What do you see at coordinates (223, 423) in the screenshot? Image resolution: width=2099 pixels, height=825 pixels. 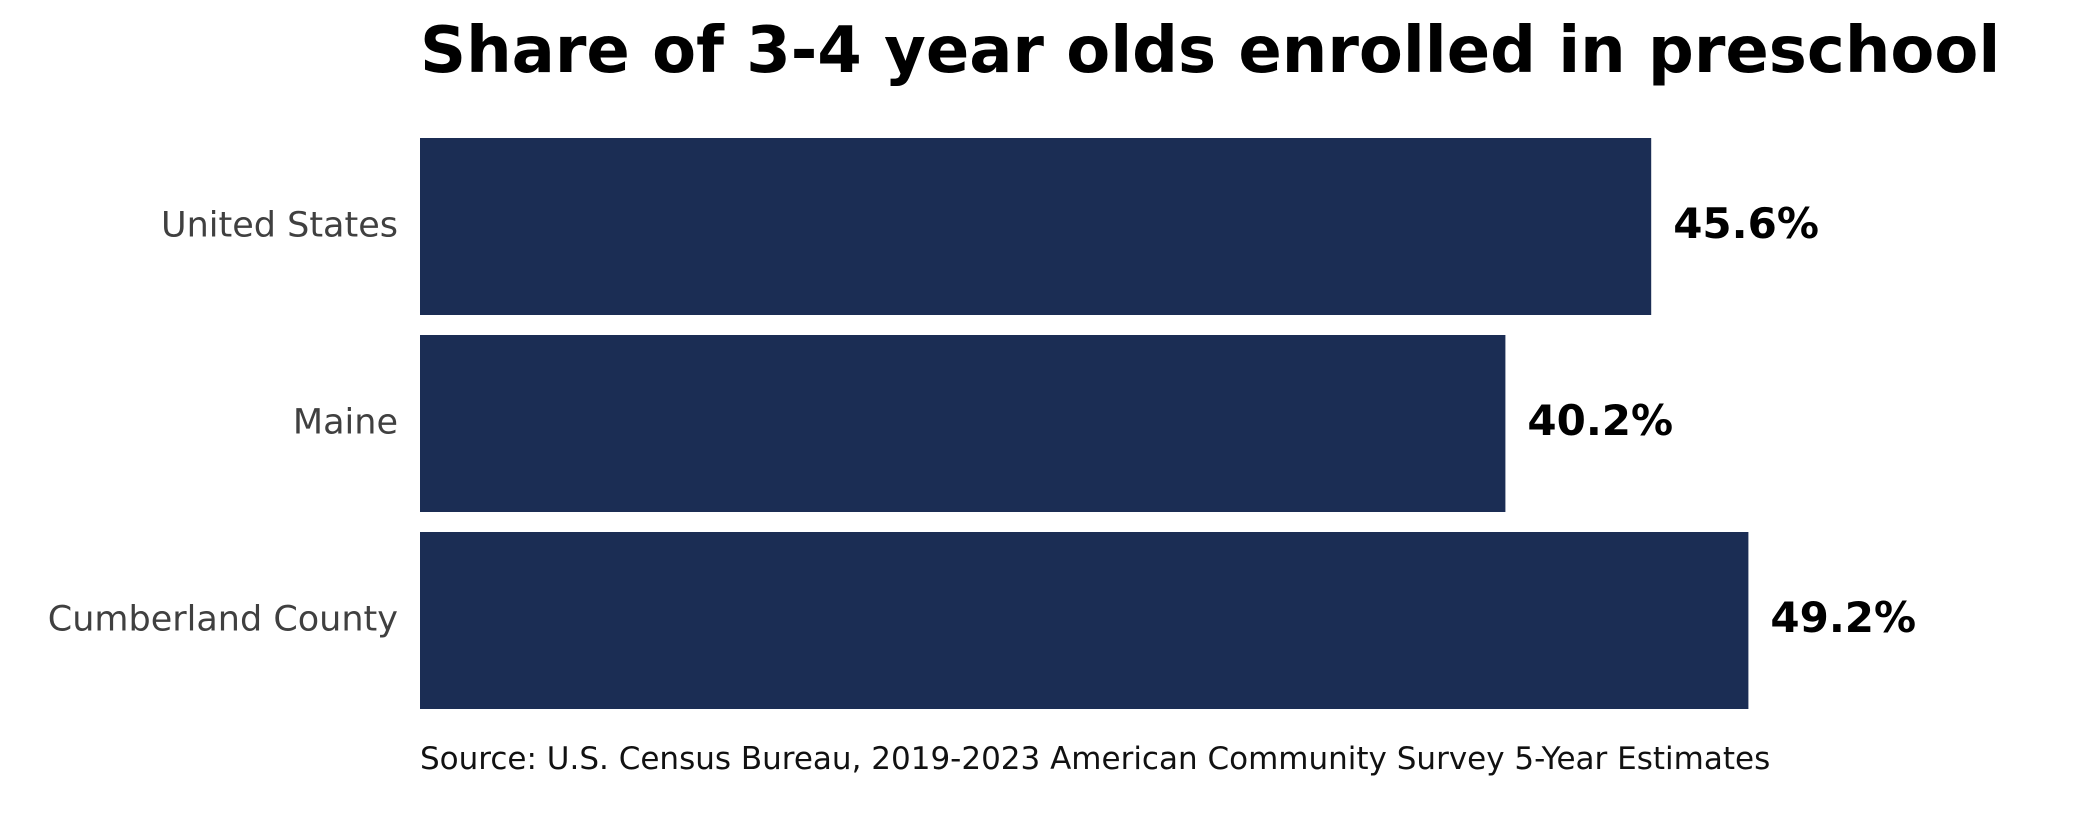 I see `category-labels: United States Maine Cumberland County` at bounding box center [223, 423].